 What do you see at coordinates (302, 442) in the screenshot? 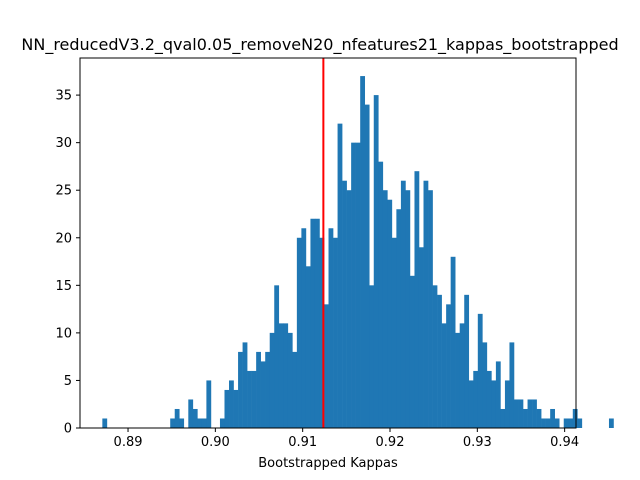
I see `x-tick-label: 0.91` at bounding box center [302, 442].